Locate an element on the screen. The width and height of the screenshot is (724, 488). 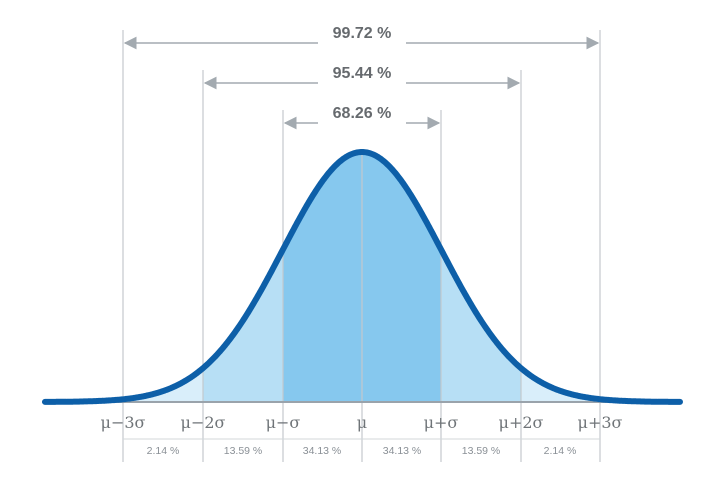
axis-label-mean: μ is located at coordinates (362, 422).